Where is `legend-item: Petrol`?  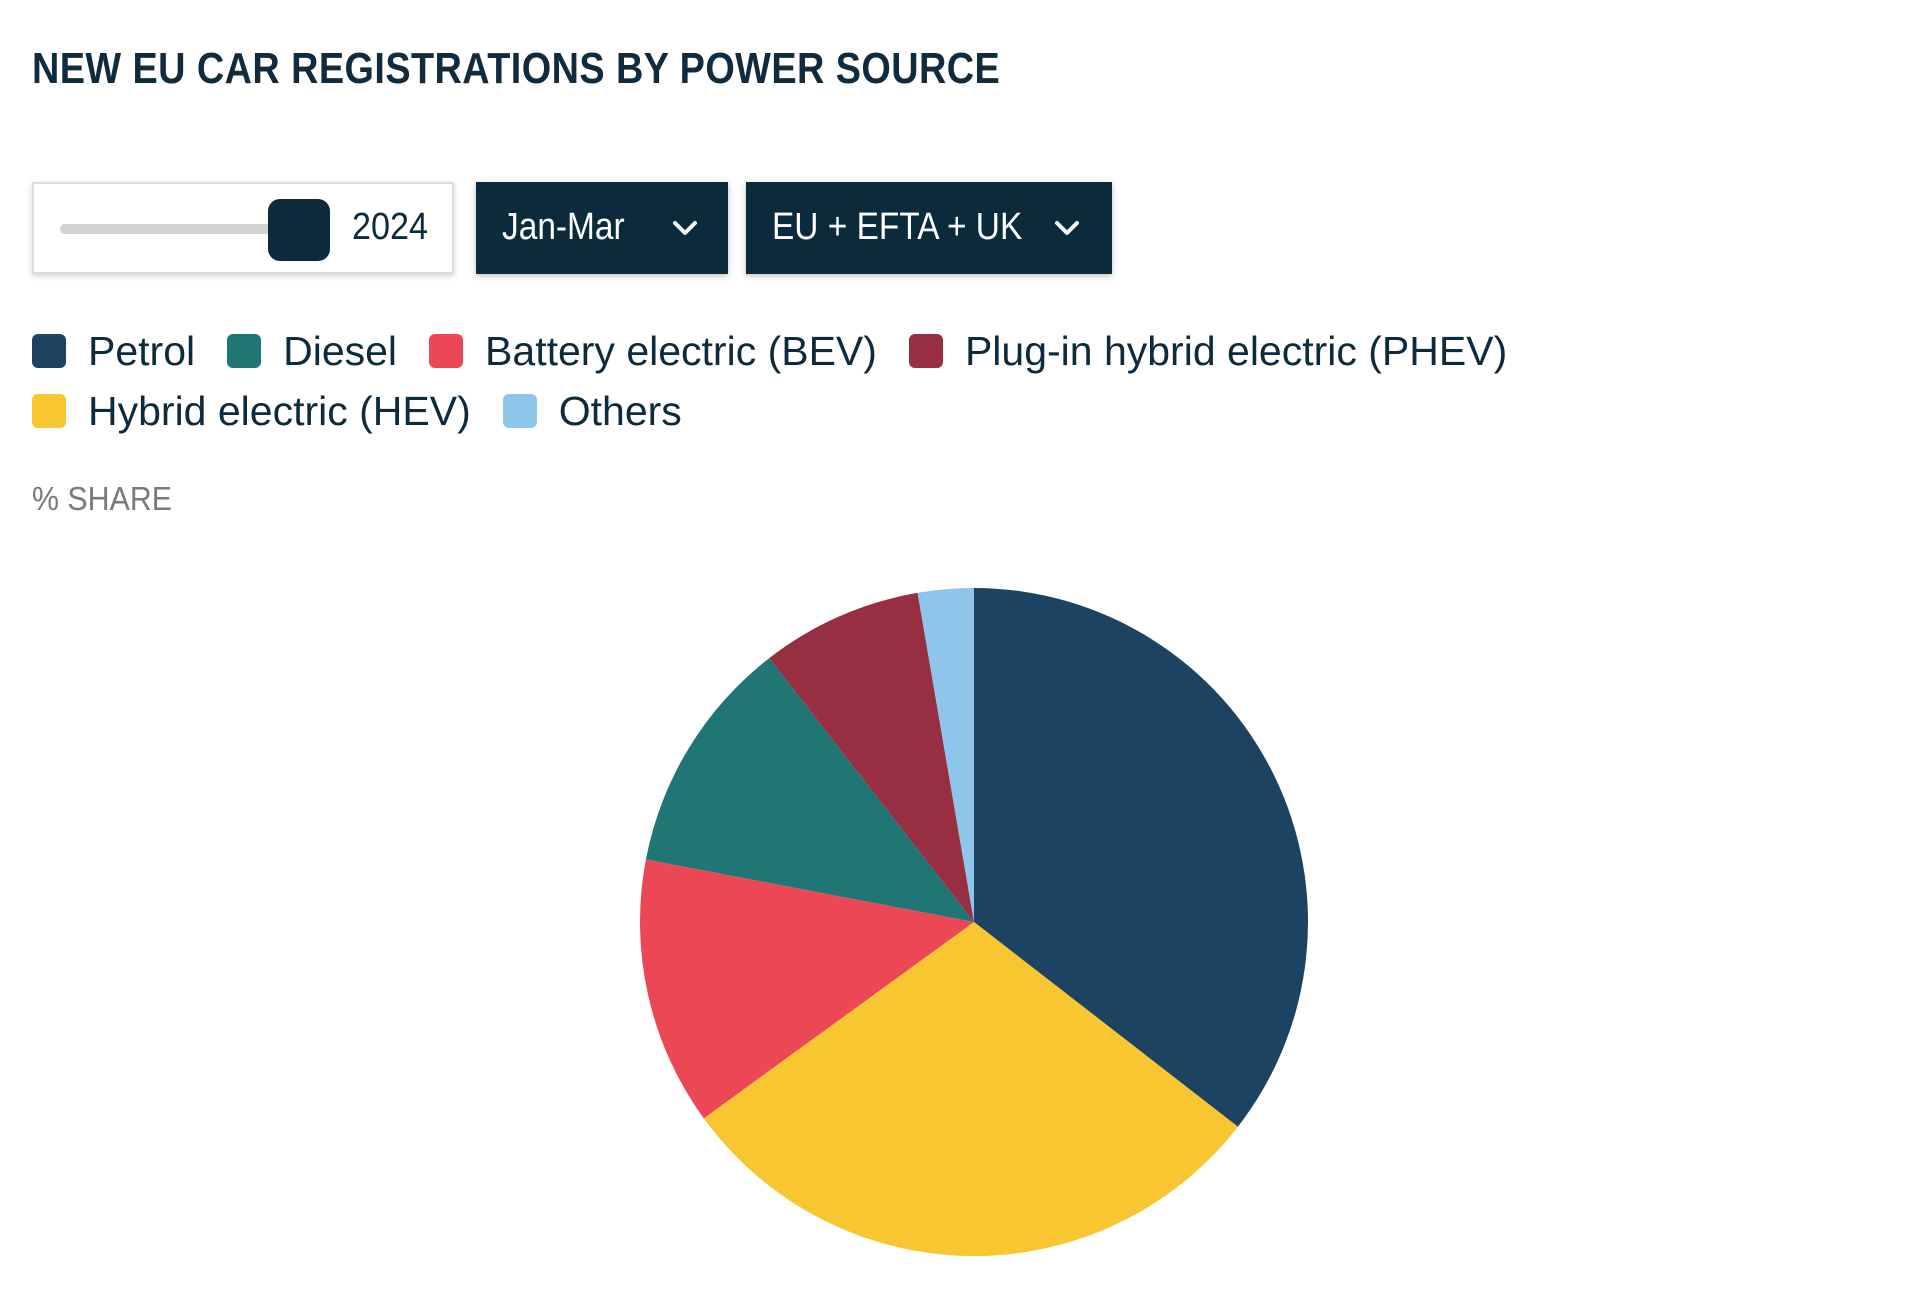 legend-item: Petrol is located at coordinates (114, 350).